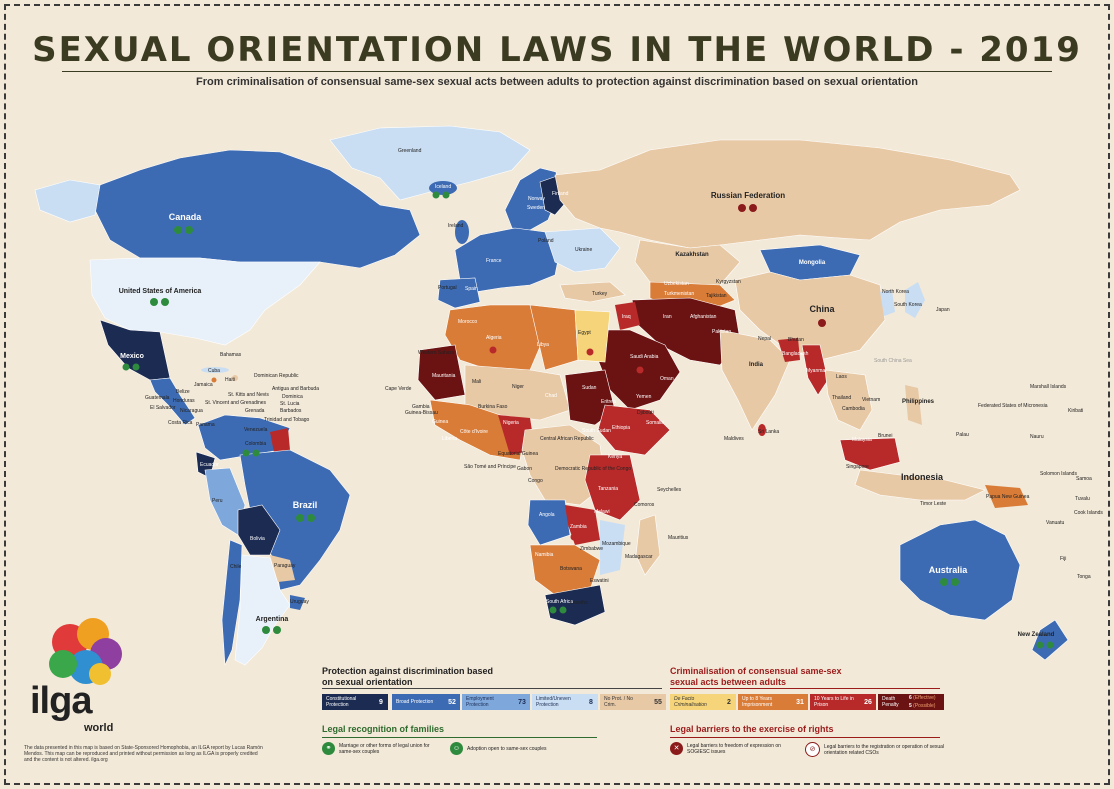  I want to click on label-china: China, so click(822, 309).